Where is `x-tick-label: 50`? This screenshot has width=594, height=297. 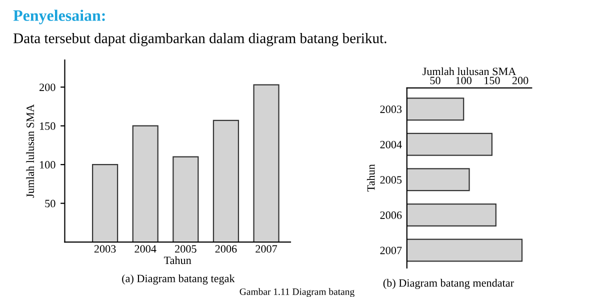 x-tick-label: 50 is located at coordinates (435, 80).